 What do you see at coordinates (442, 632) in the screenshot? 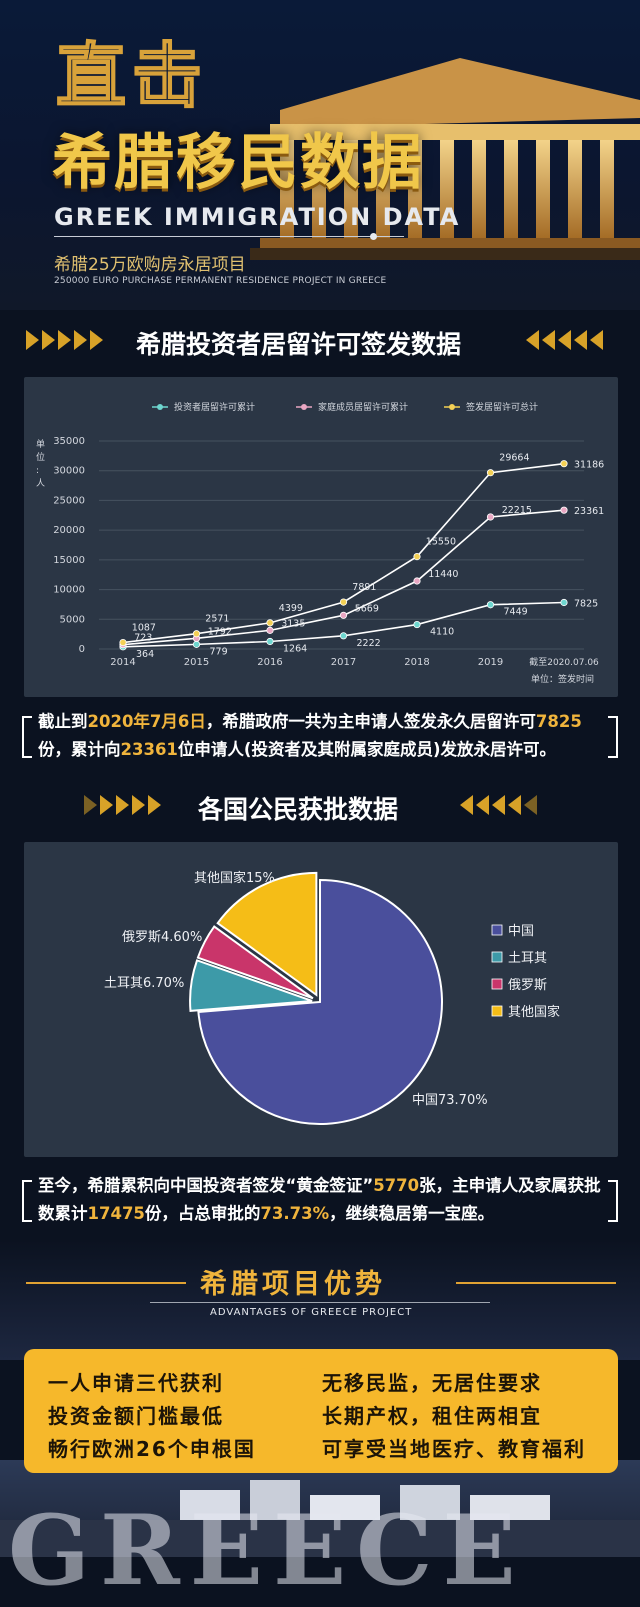
I see `data-label: 4110` at bounding box center [442, 632].